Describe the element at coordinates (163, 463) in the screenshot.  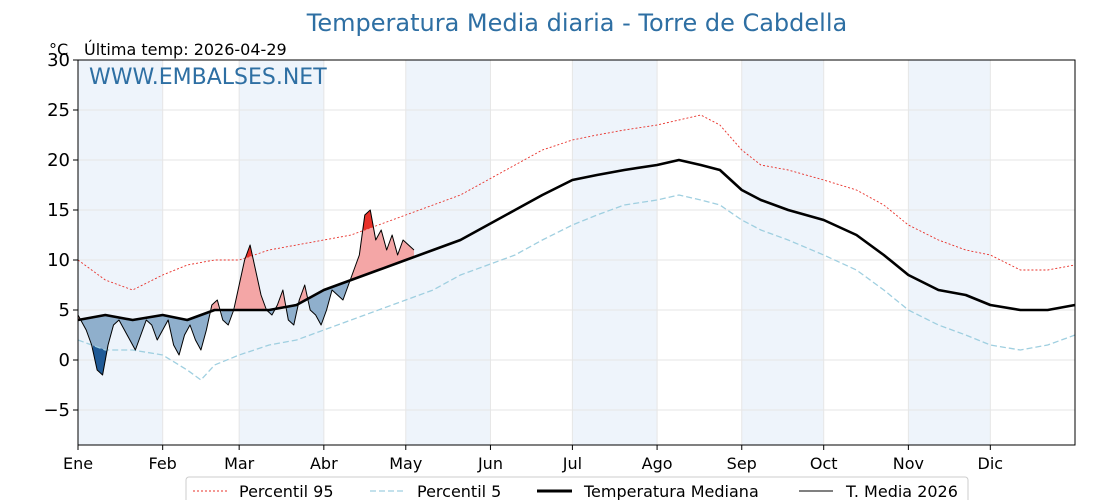
I see `x-tick-label-feb: Feb` at that location.